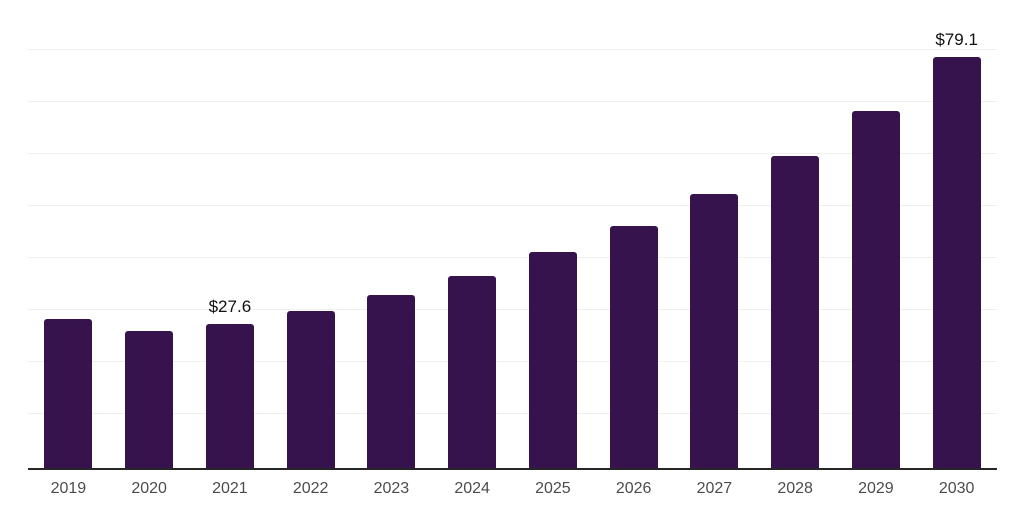 The image size is (1024, 512). Describe the element at coordinates (149, 399) in the screenshot. I see `bar-2020` at that location.